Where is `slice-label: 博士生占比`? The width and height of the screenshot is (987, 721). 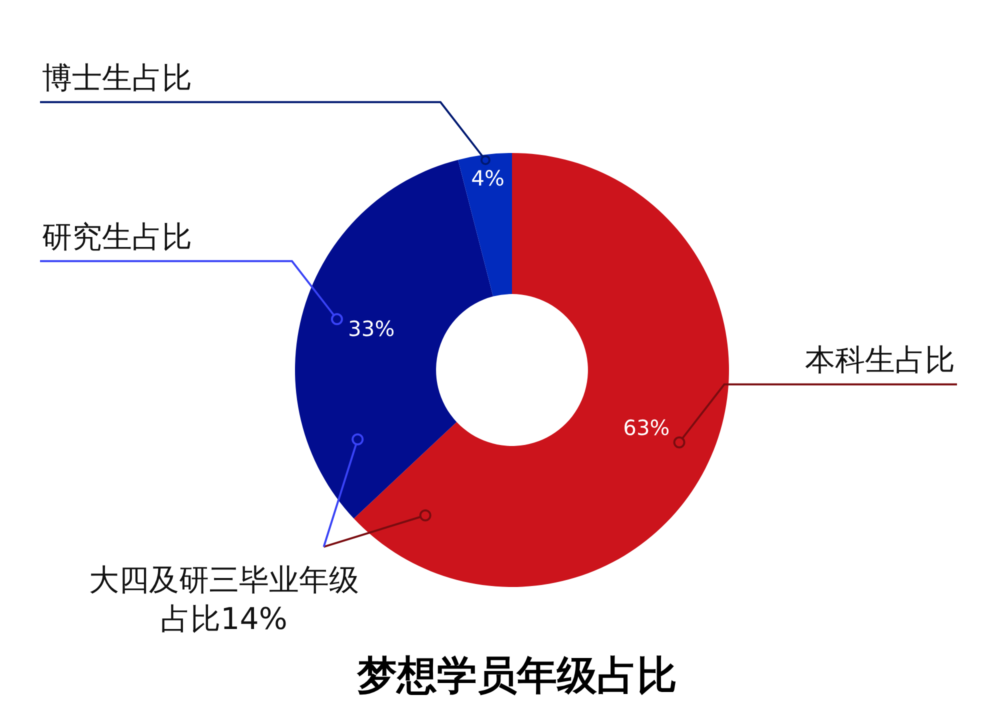 slice-label: 博士生占比 is located at coordinates (117, 78).